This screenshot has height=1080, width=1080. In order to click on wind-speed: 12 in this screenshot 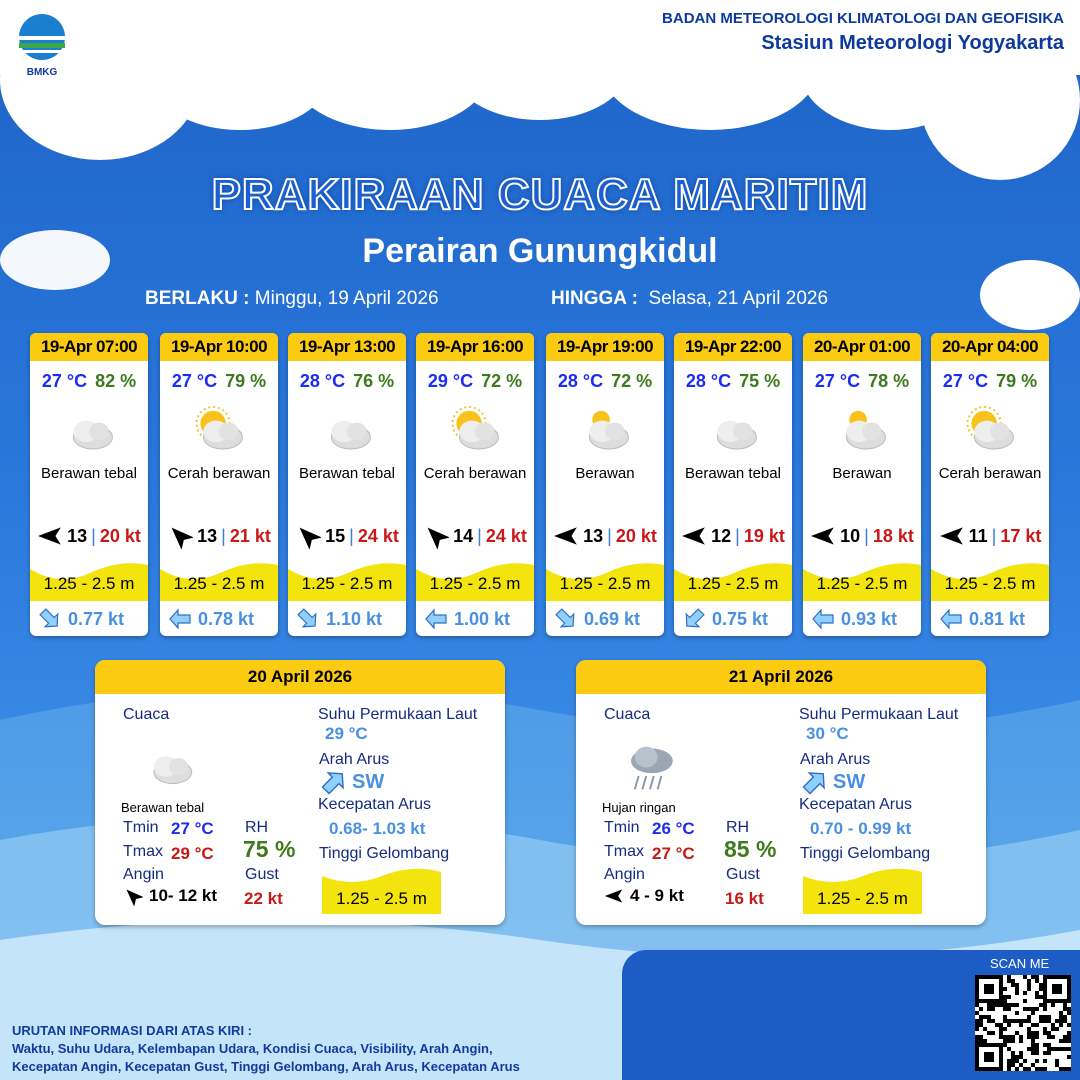, I will do `click(721, 535)`.